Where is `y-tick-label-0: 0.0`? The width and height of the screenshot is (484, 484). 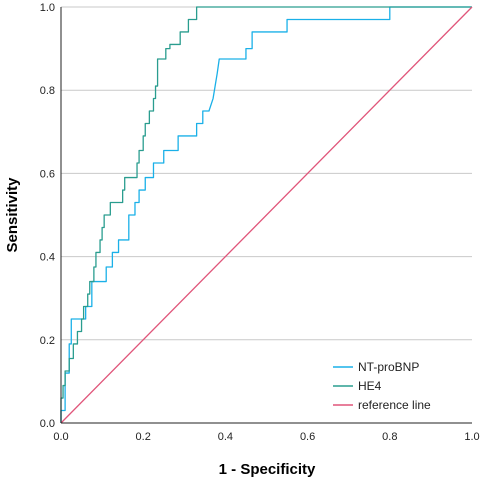
y-tick-label-0: 0.0 is located at coordinates (47, 424).